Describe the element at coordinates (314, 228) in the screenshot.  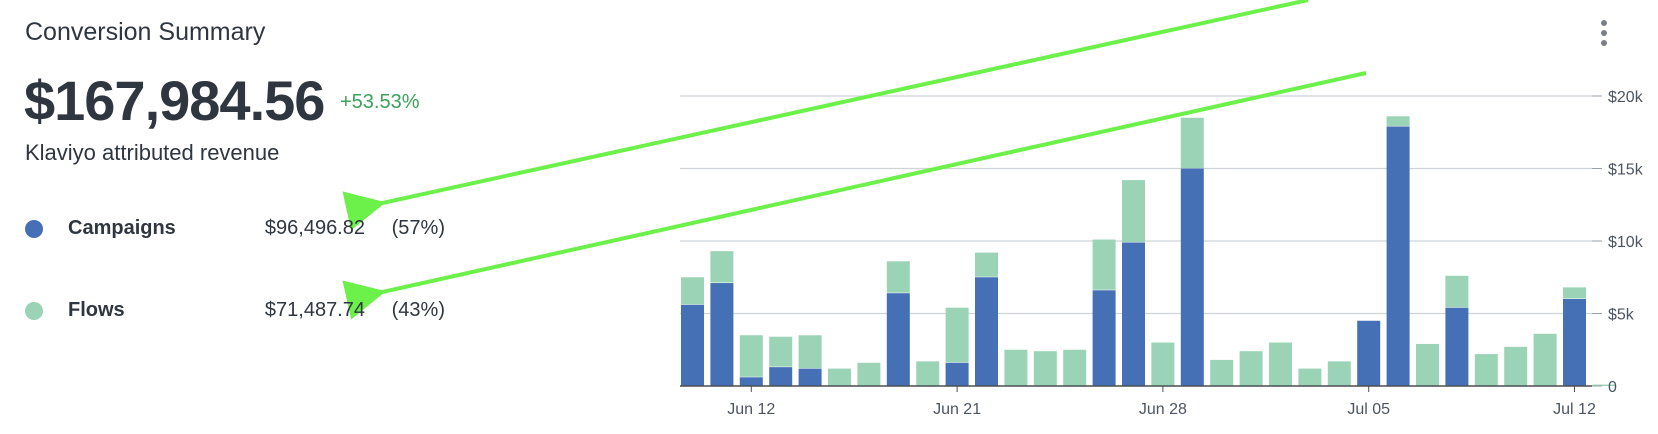
I see `legend-amount: $96,496.82` at that location.